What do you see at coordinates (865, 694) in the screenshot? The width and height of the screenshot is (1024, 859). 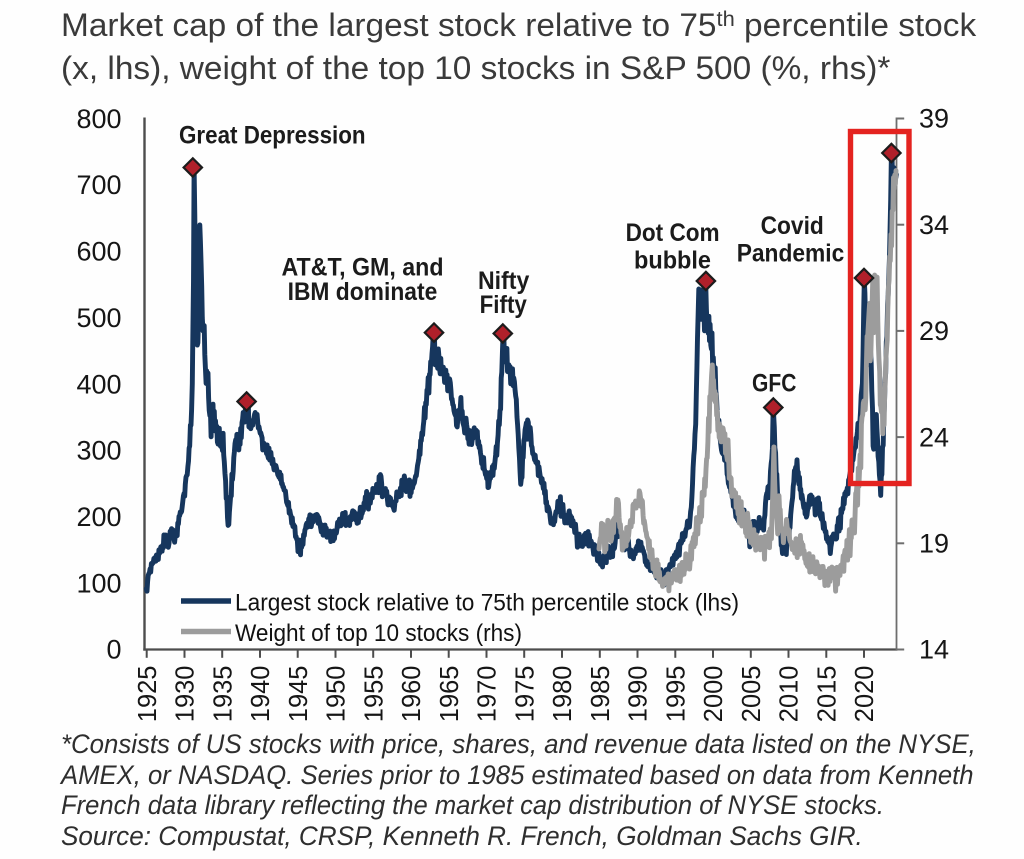 I see `svg-text: 2020` at bounding box center [865, 694].